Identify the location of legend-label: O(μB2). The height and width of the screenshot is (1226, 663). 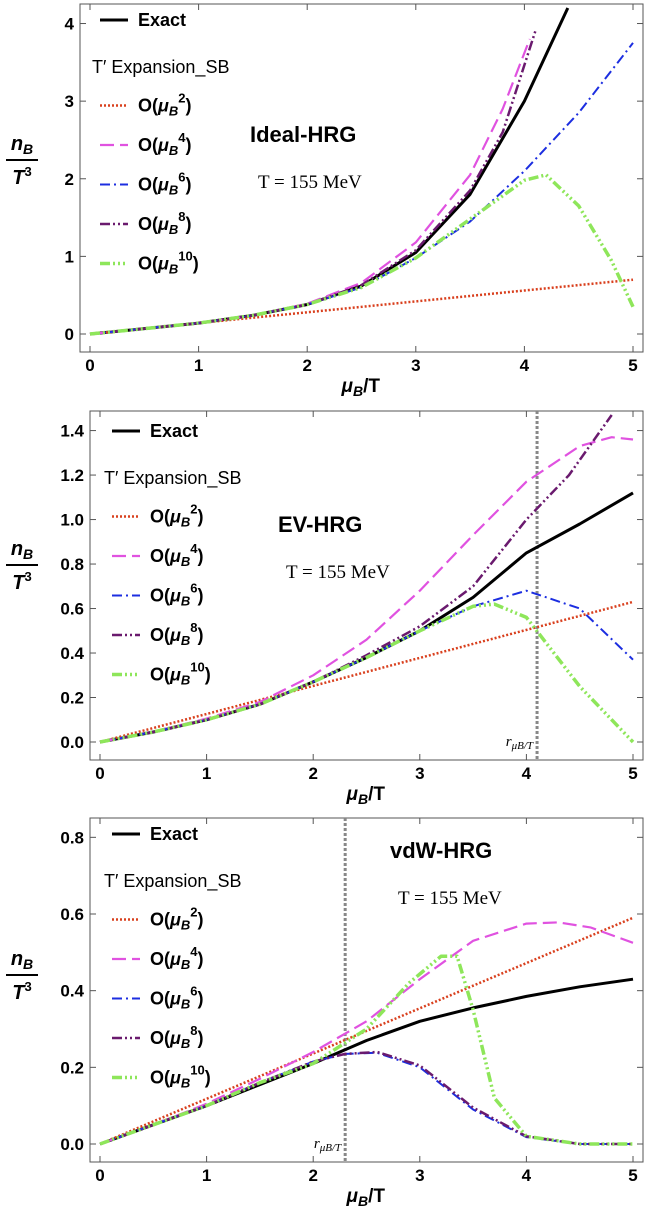
(176, 918).